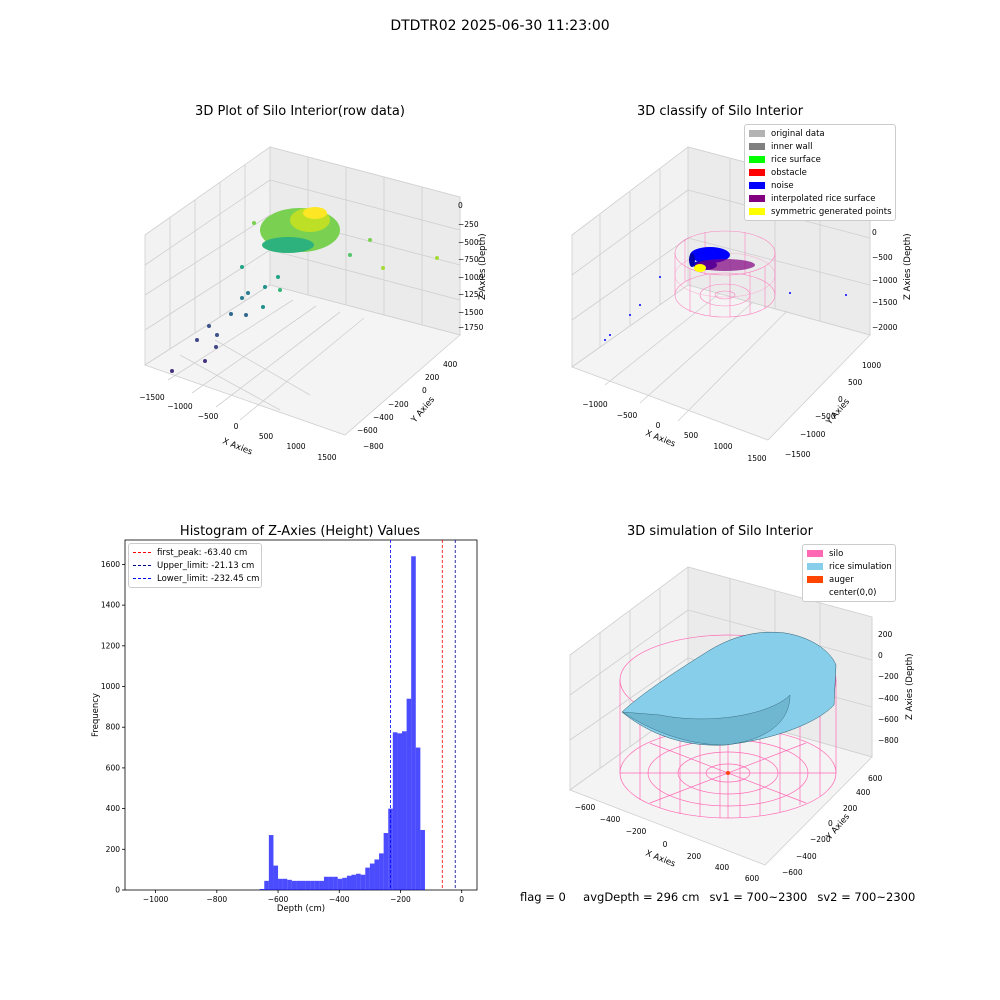  What do you see at coordinates (113, 808) in the screenshot?
I see `y-tick-label: 400` at bounding box center [113, 808].